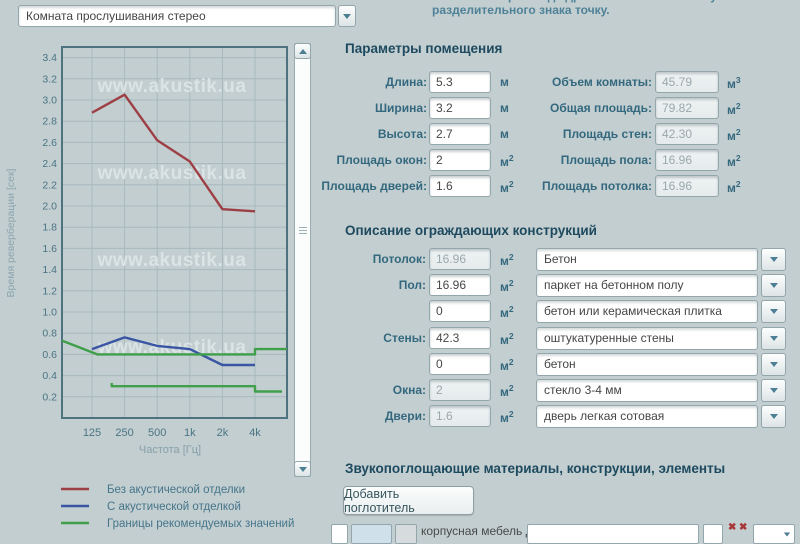 This screenshot has width=800, height=544. What do you see at coordinates (713, 534) in the screenshot?
I see `absorber-count-input` at bounding box center [713, 534].